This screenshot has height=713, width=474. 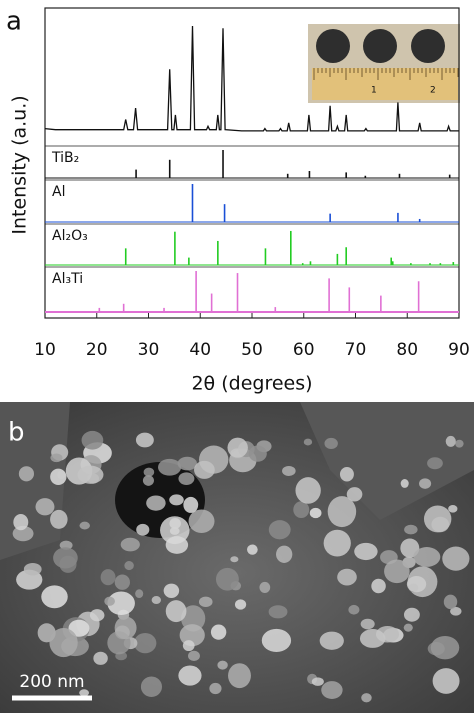 I want to click on ruler-label: 2, so click(x=433, y=91).